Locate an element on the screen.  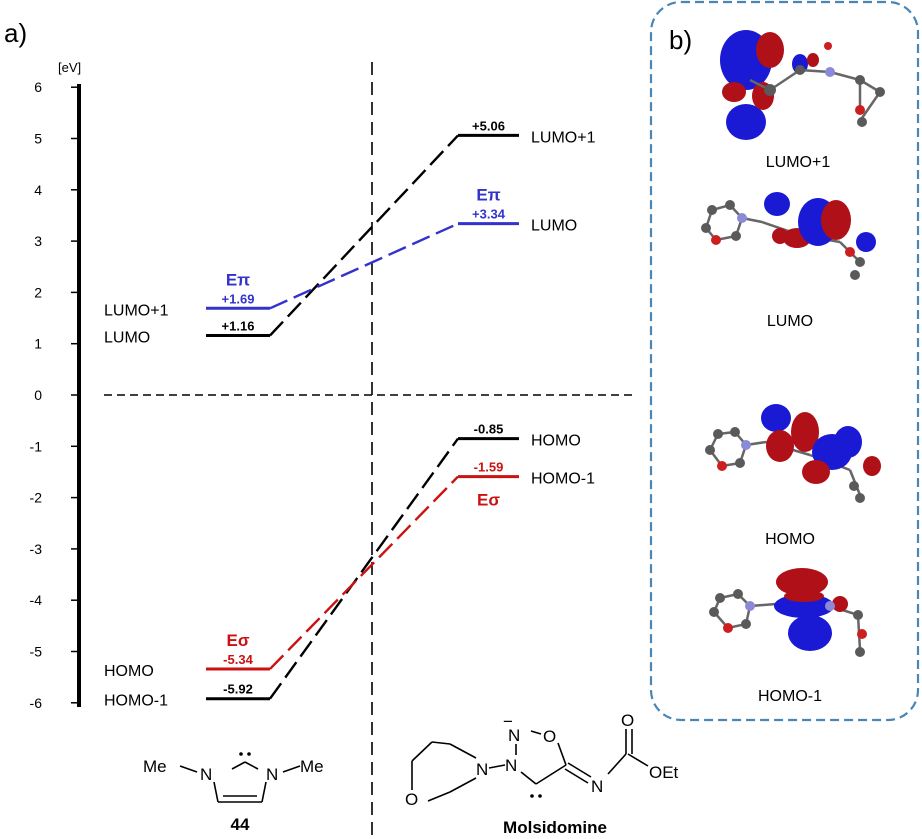
axis-tick-label: 2 is located at coordinates (38, 292).